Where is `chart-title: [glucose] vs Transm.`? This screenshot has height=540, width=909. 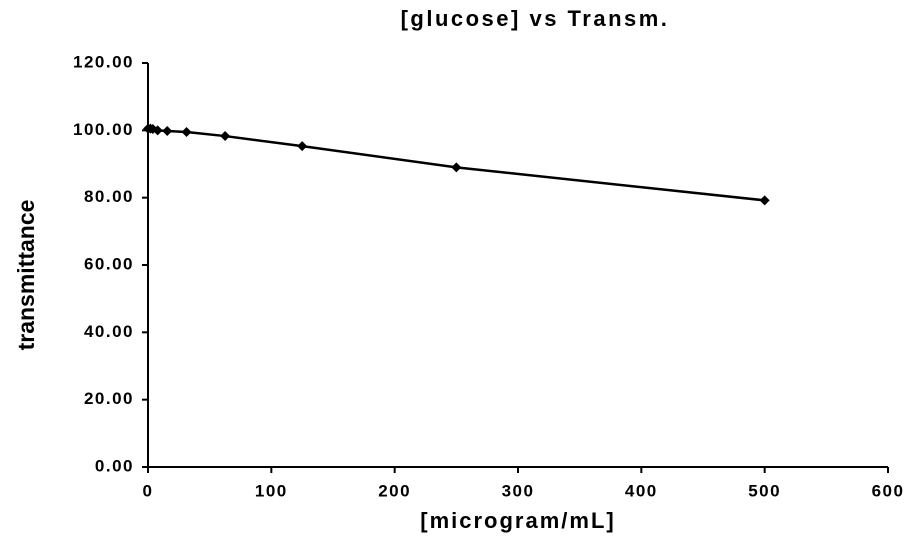 chart-title: [glucose] vs Transm. is located at coordinates (535, 18).